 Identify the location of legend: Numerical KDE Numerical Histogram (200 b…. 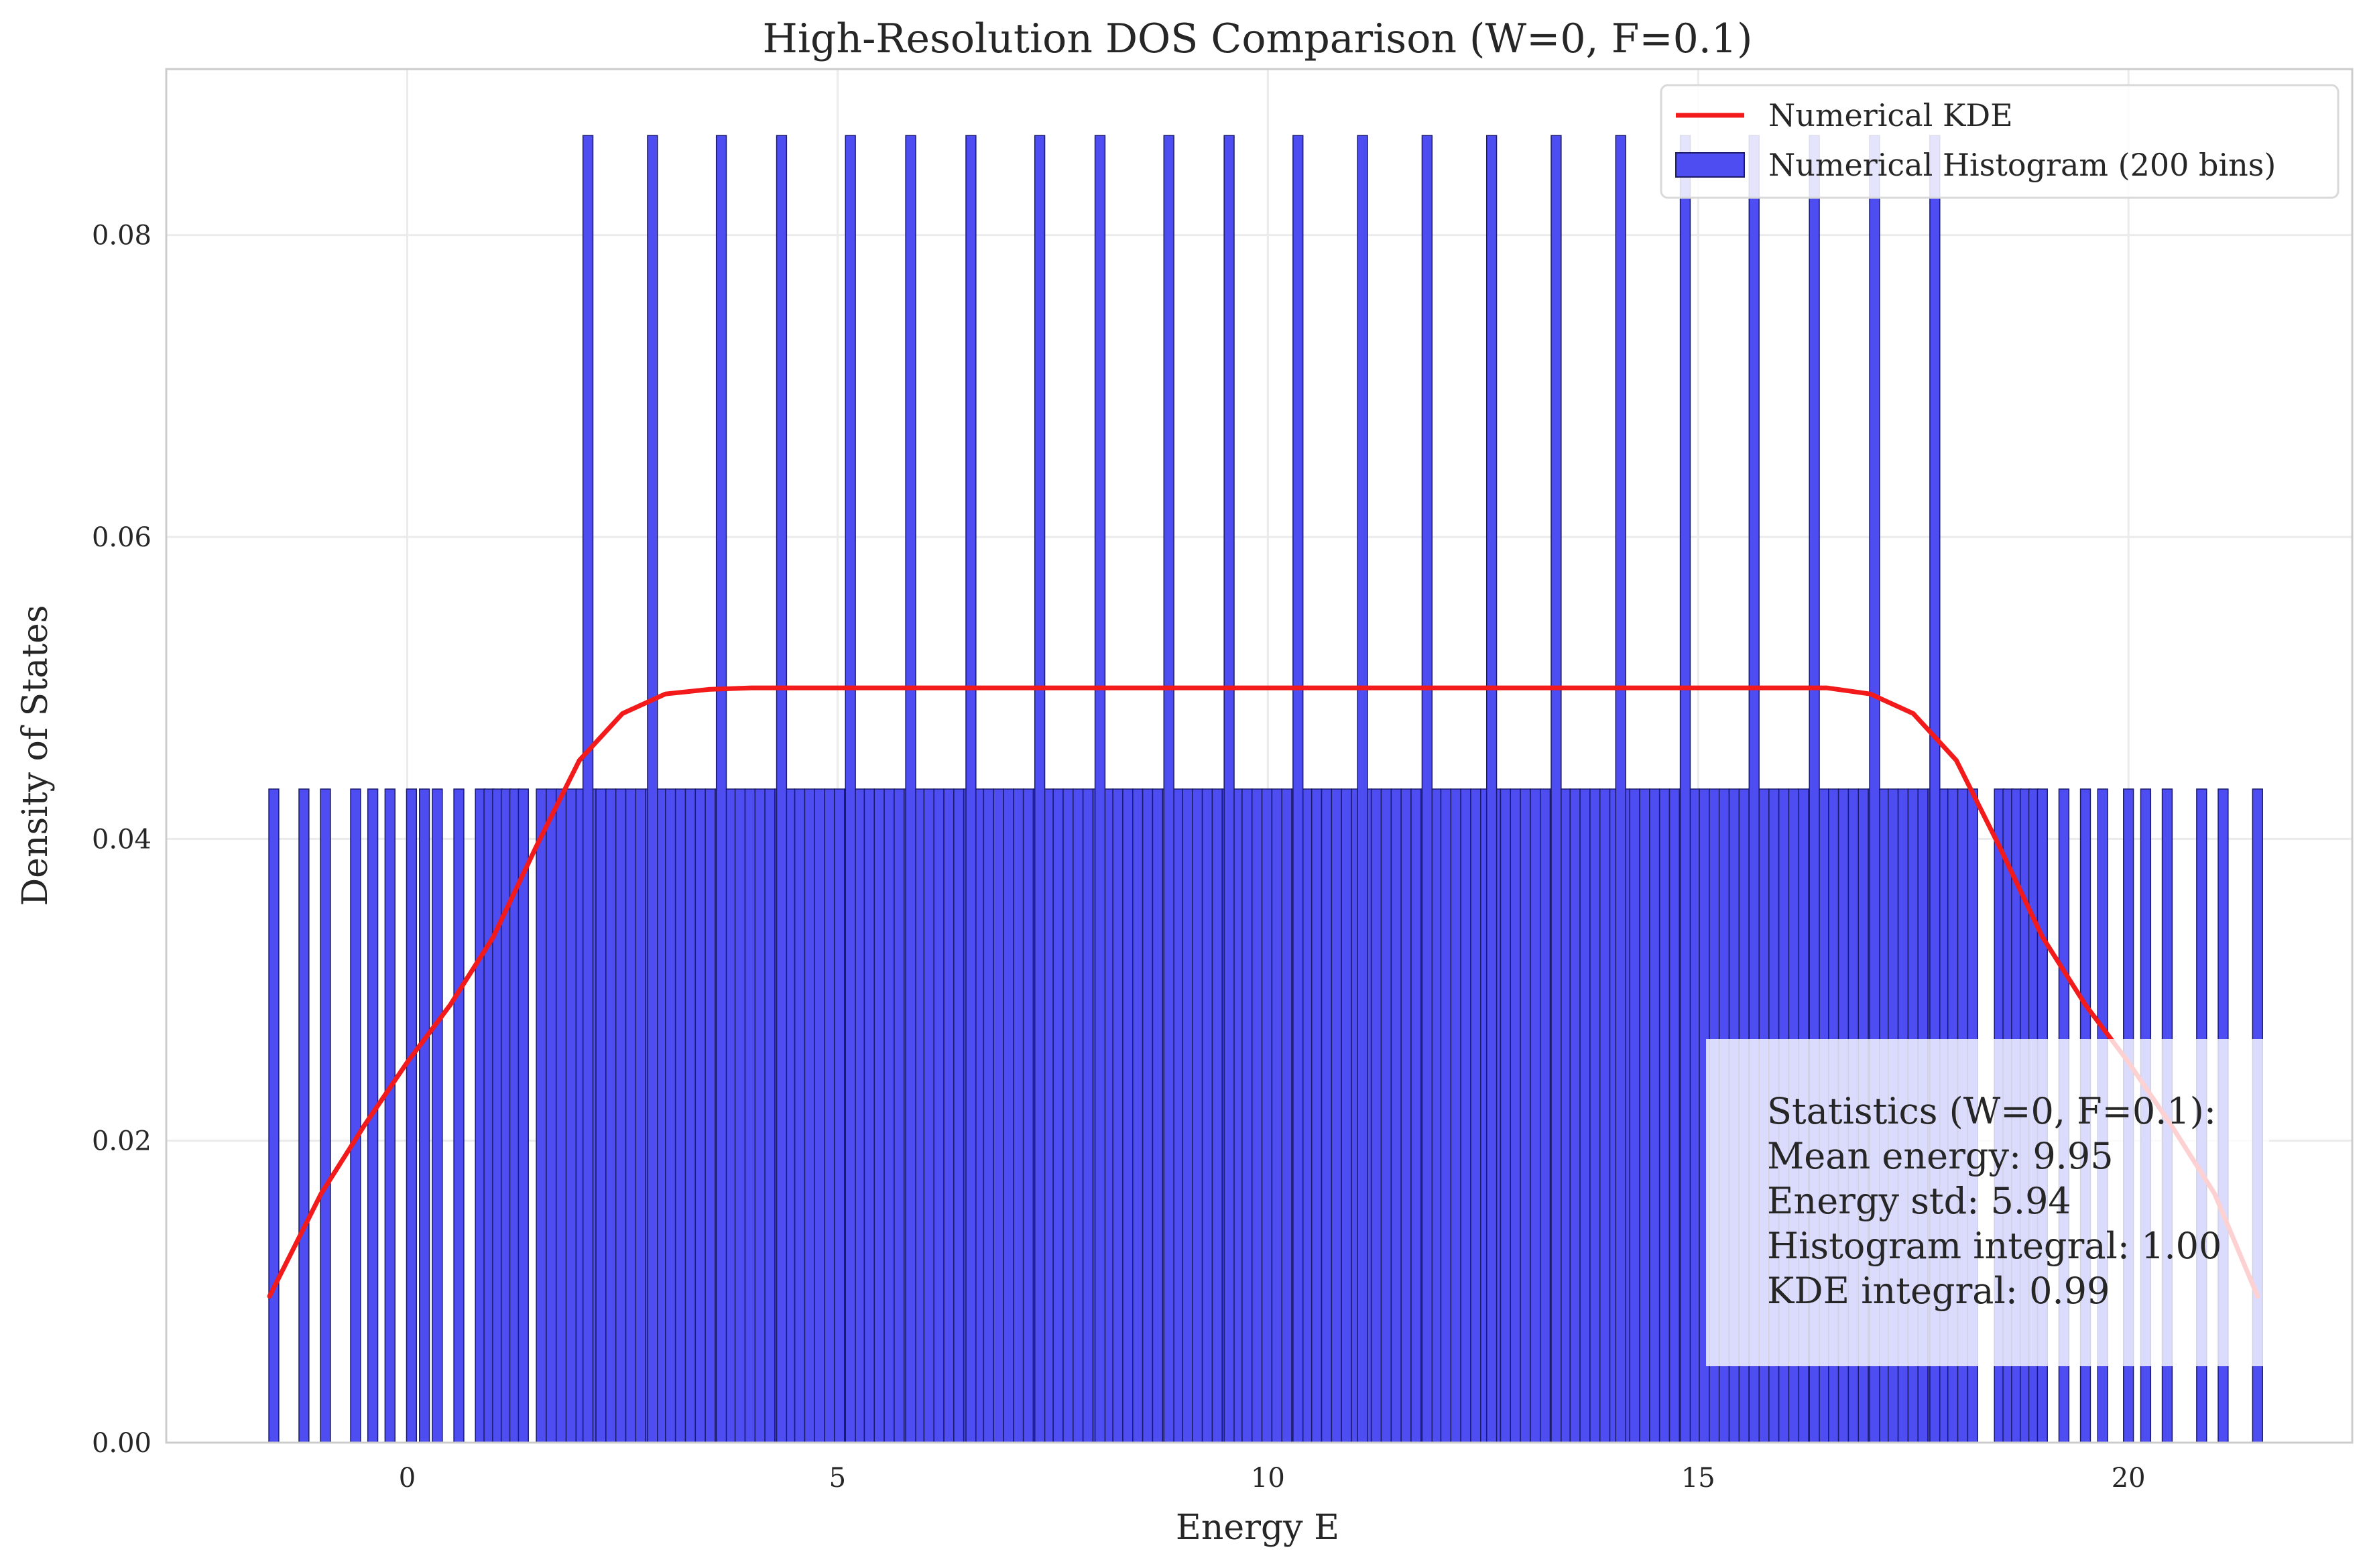
(1999, 141).